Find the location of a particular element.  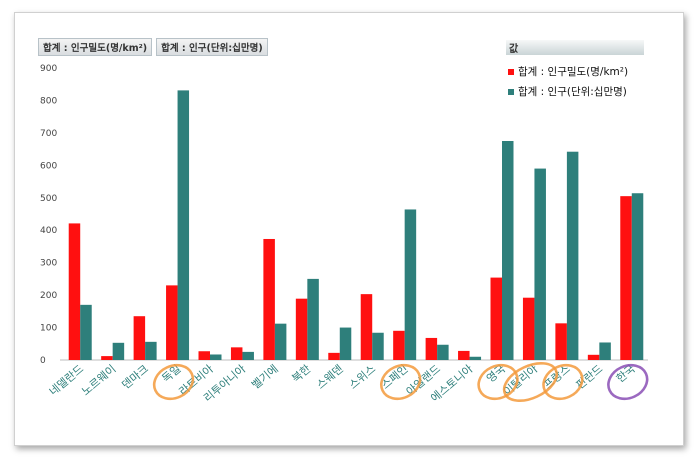

y-tick-label: 100 is located at coordinates (48, 329).